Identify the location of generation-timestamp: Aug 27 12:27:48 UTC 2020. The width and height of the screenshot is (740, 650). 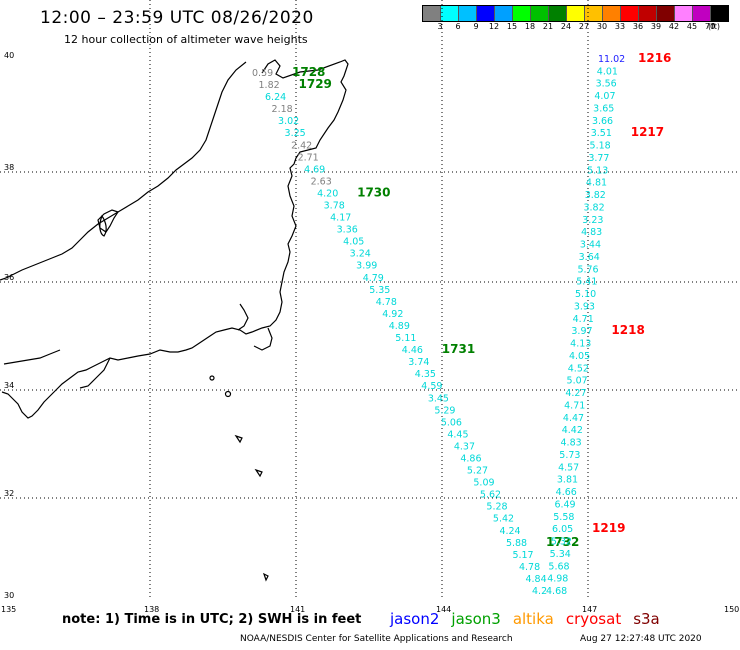
(641, 639).